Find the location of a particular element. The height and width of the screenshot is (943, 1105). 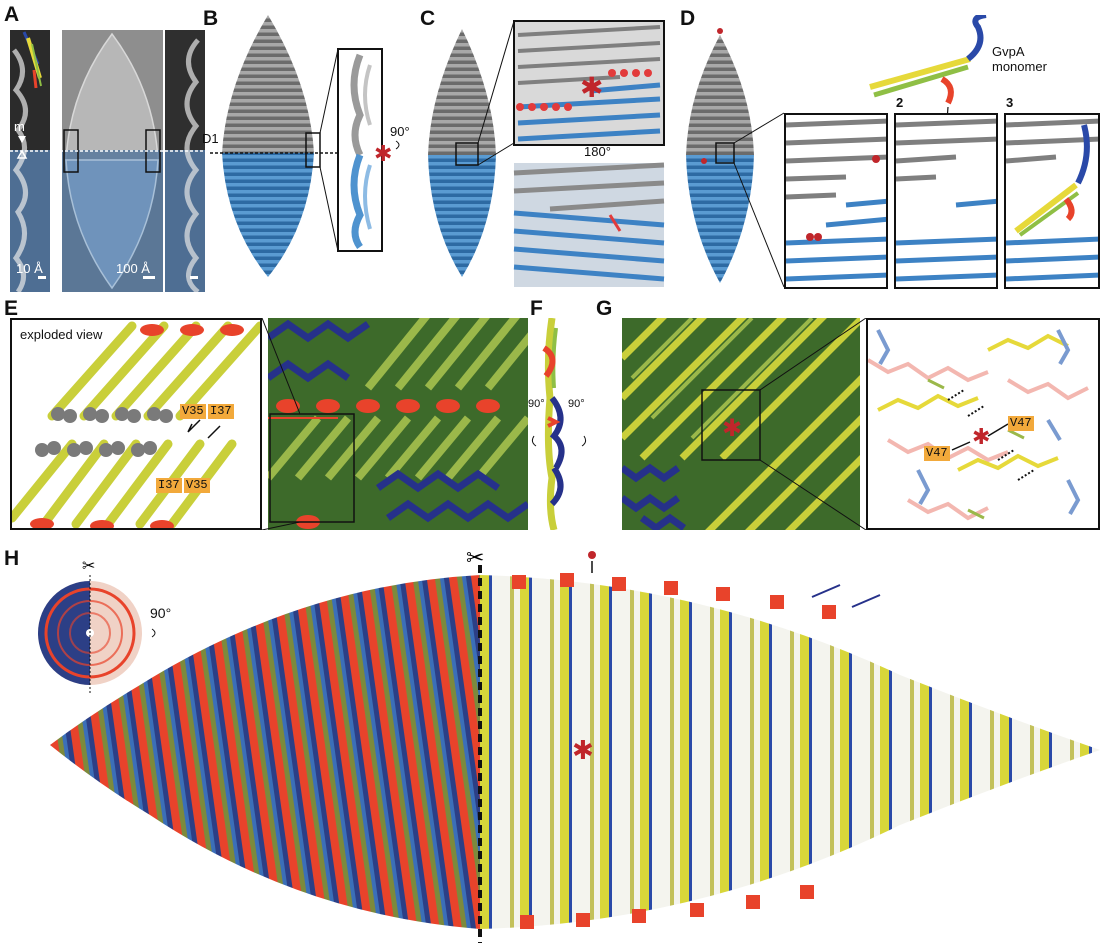

panel-d-step-1-drawing is located at coordinates (836, 200).